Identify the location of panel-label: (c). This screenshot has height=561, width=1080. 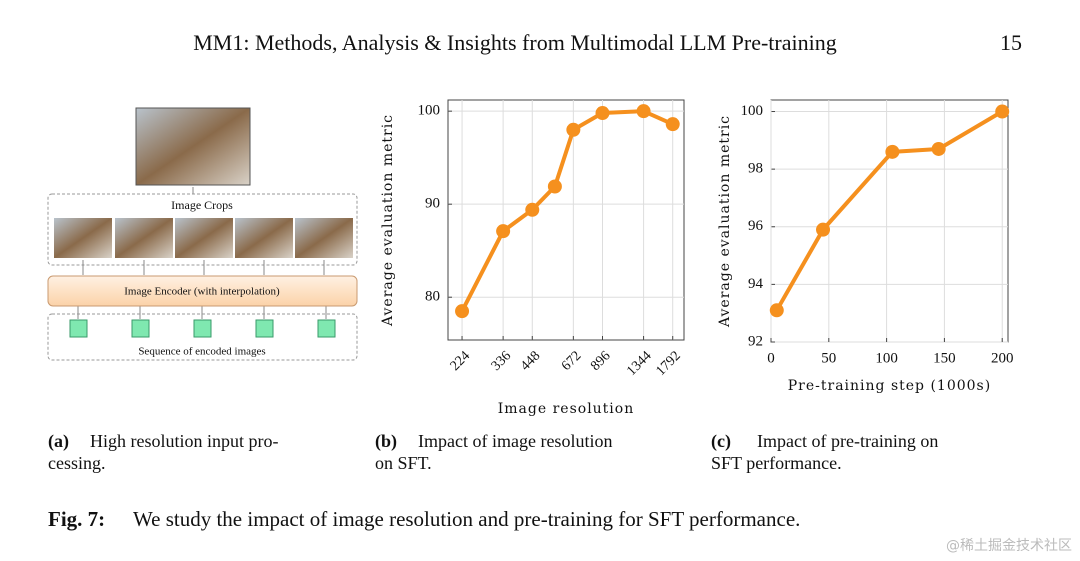
(721, 441).